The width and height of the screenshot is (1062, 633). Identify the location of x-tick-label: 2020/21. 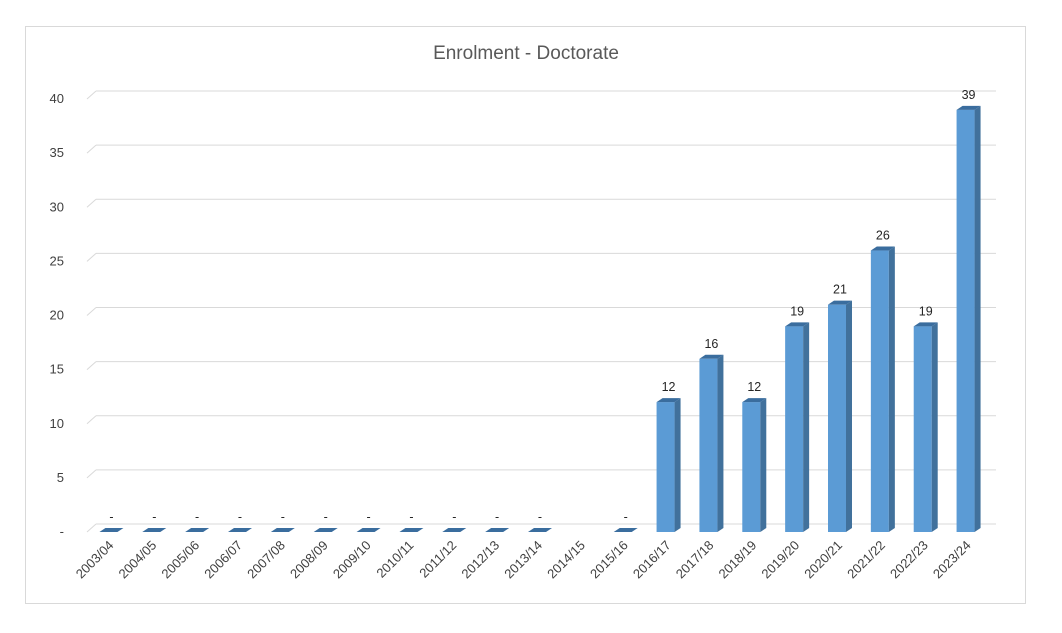
(823, 560).